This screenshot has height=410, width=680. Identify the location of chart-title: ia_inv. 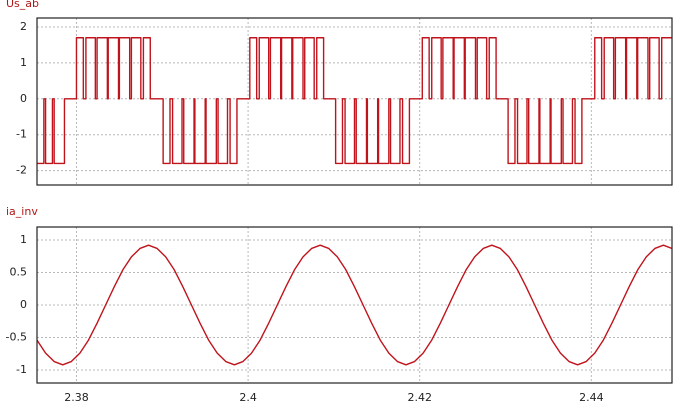
(22, 211).